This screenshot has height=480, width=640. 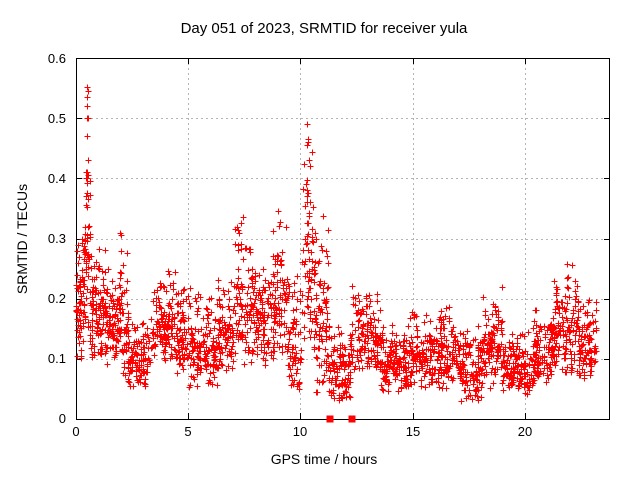 What do you see at coordinates (56, 58) in the screenshot?
I see `y-tick-label-6: 0.6` at bounding box center [56, 58].